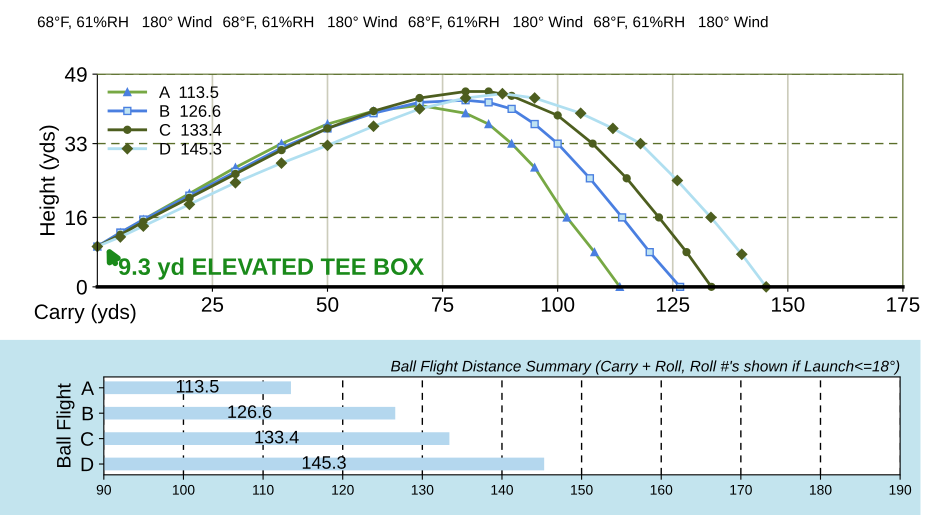 The height and width of the screenshot is (515, 927). What do you see at coordinates (443, 304) in the screenshot?
I see `x-tick-label: 75` at bounding box center [443, 304].